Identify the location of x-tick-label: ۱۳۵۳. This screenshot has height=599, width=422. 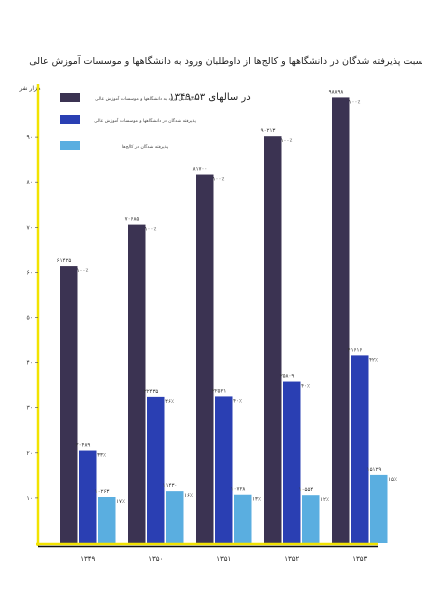
(359, 559).